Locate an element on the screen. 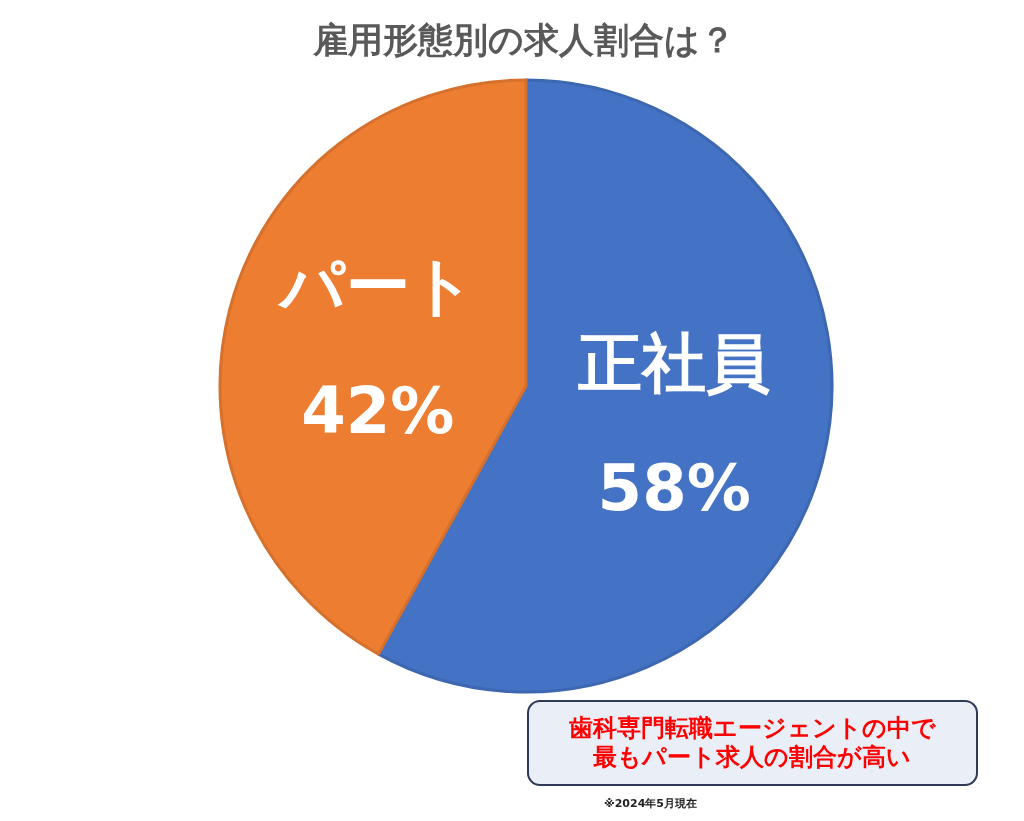  data-label: 58% is located at coordinates (674, 487).